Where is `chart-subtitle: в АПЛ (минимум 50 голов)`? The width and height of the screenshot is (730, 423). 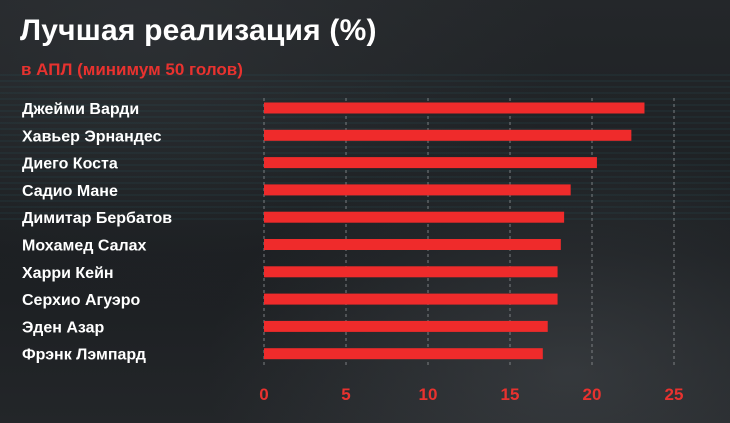 chart-subtitle: в АПЛ (минимум 50 голов) is located at coordinates (132, 69).